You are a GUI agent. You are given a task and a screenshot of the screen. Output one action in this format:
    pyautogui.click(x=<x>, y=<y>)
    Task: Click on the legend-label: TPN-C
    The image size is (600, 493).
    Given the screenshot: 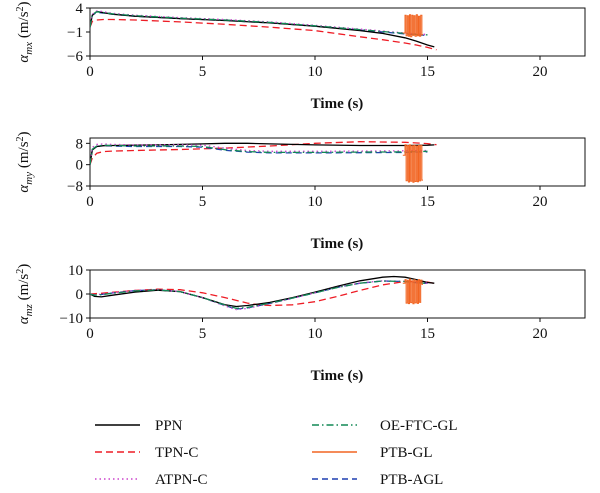 What is the action you would take?
    pyautogui.click(x=176, y=453)
    